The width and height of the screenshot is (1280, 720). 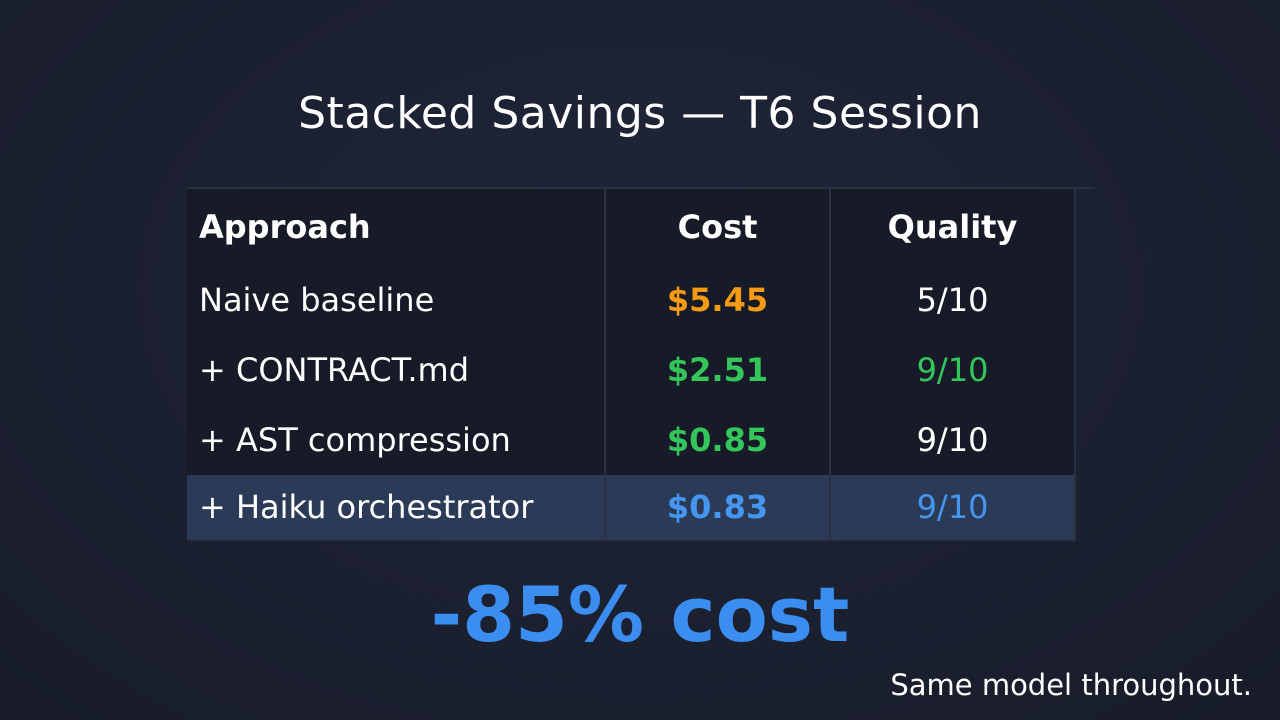 I want to click on approach-cell: Naive baseline, so click(x=396, y=300).